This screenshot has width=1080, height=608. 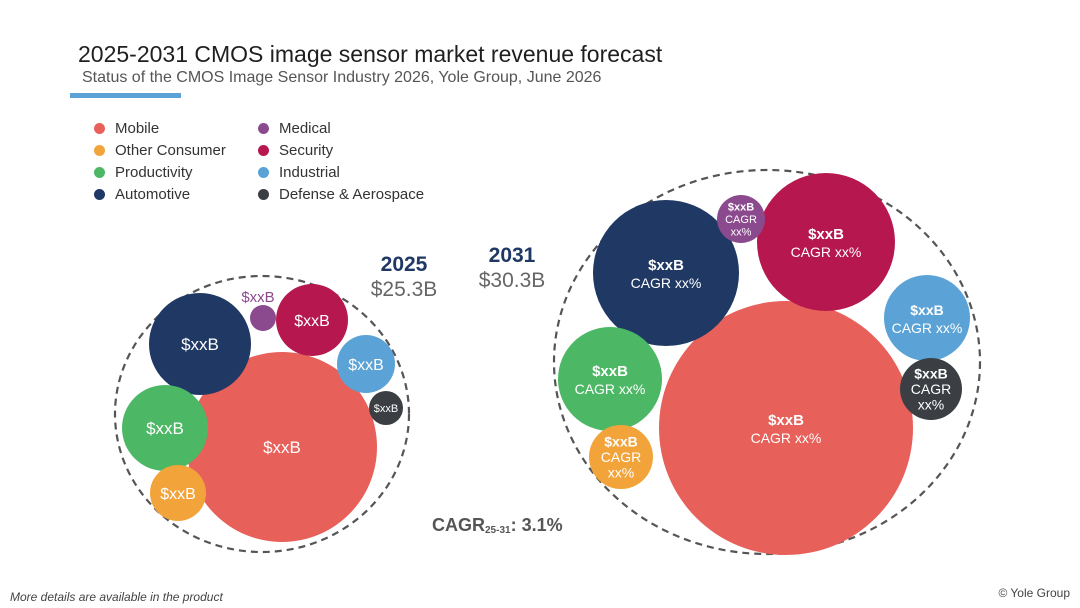 I want to click on bubble-defense-aerospace-2031, so click(x=931, y=389).